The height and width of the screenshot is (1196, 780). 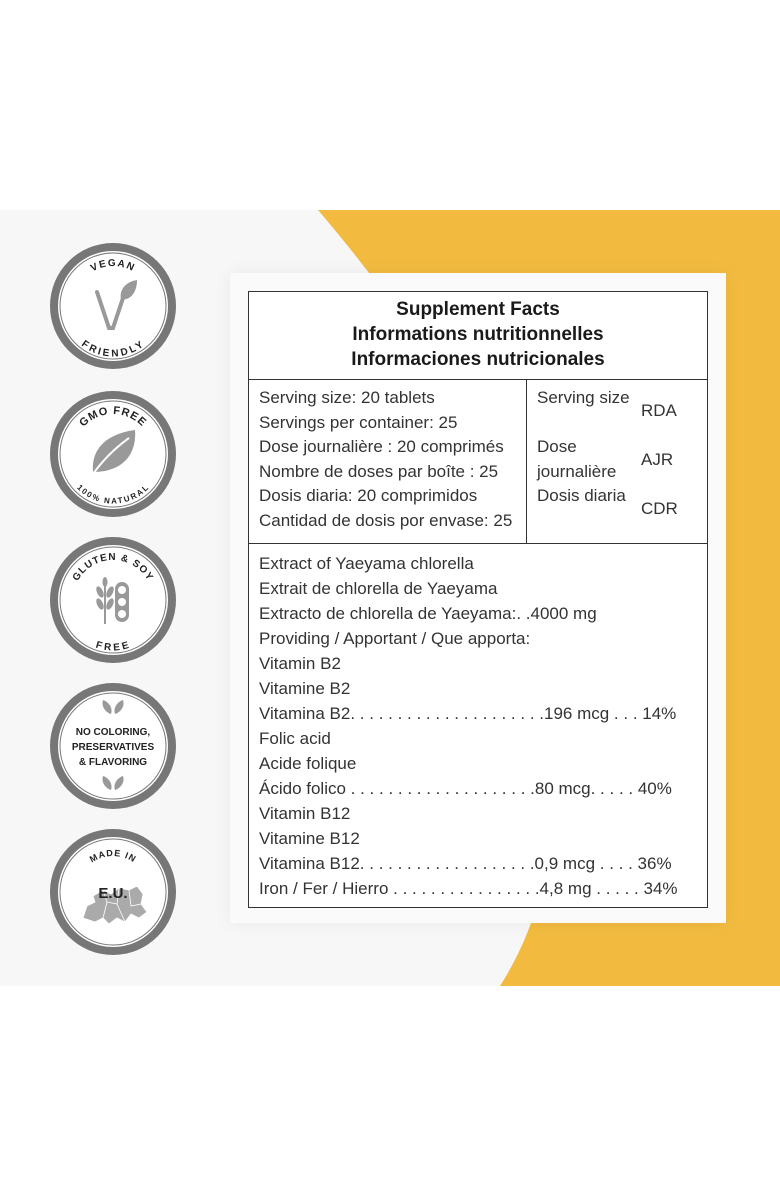 What do you see at coordinates (379, 471) in the screenshot?
I see `serving-line: Nombre de doses par boîte : 25` at bounding box center [379, 471].